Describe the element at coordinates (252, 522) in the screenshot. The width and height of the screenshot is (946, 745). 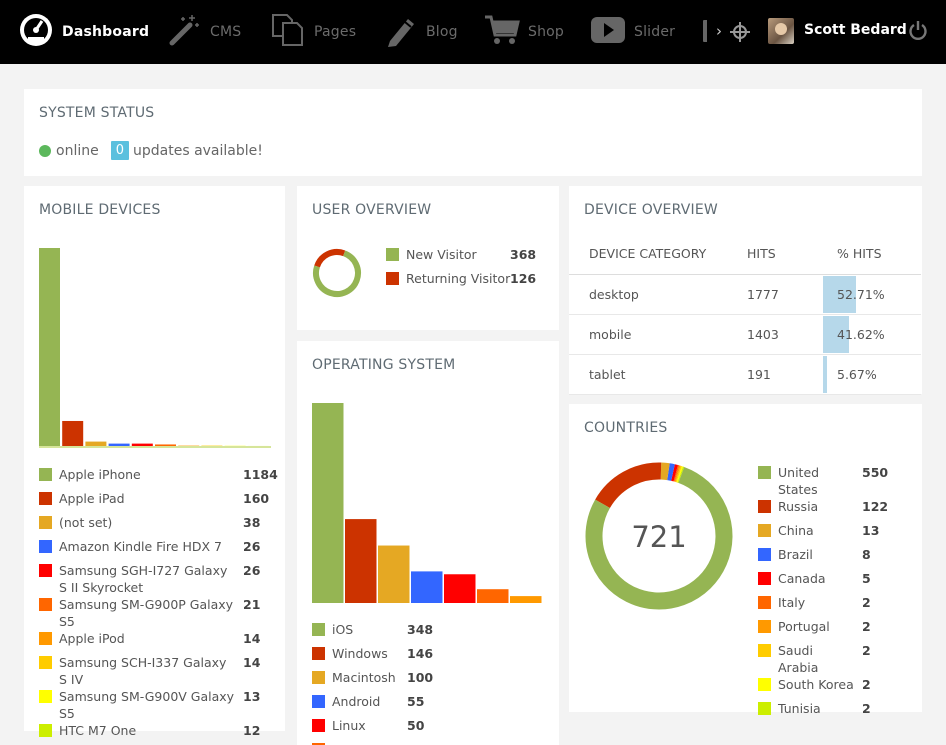
I see `legend-value: 38` at that location.